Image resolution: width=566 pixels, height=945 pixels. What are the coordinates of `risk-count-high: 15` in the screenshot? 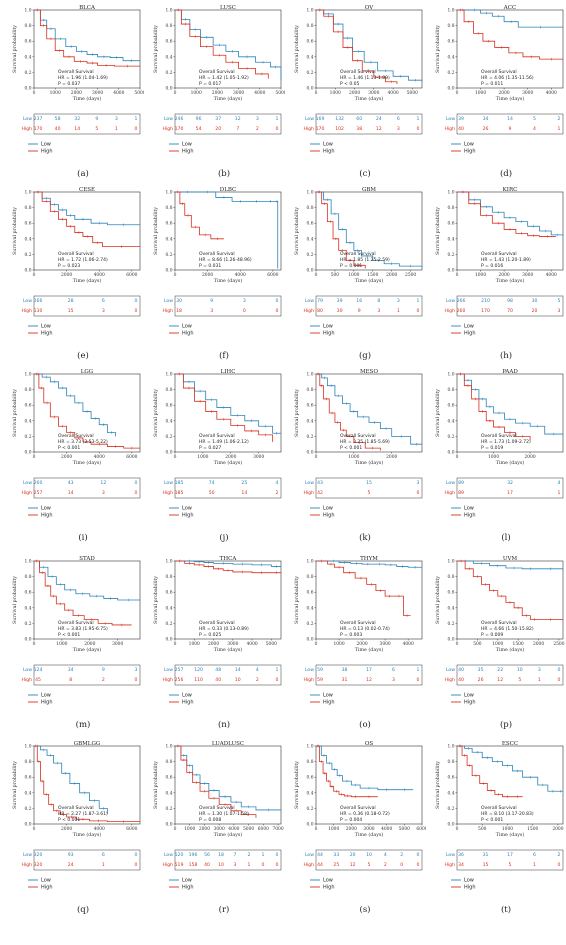 It's located at (486, 865).